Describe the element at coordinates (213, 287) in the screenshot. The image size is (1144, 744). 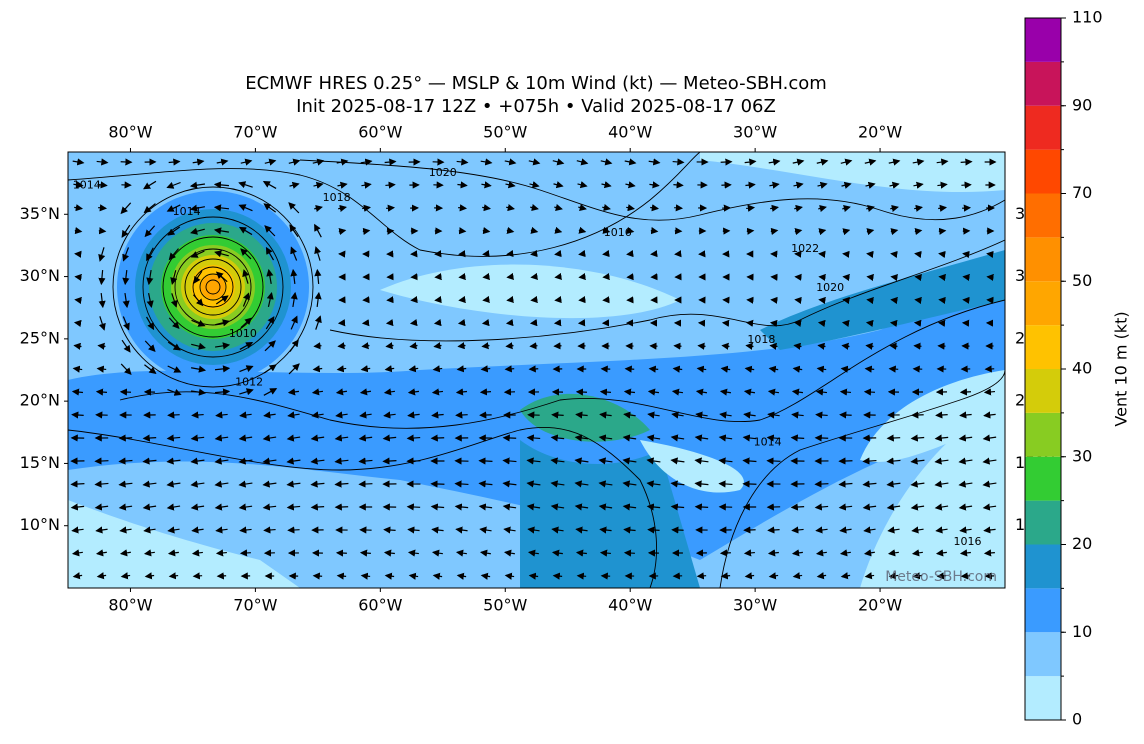
I see `isobar` at that location.